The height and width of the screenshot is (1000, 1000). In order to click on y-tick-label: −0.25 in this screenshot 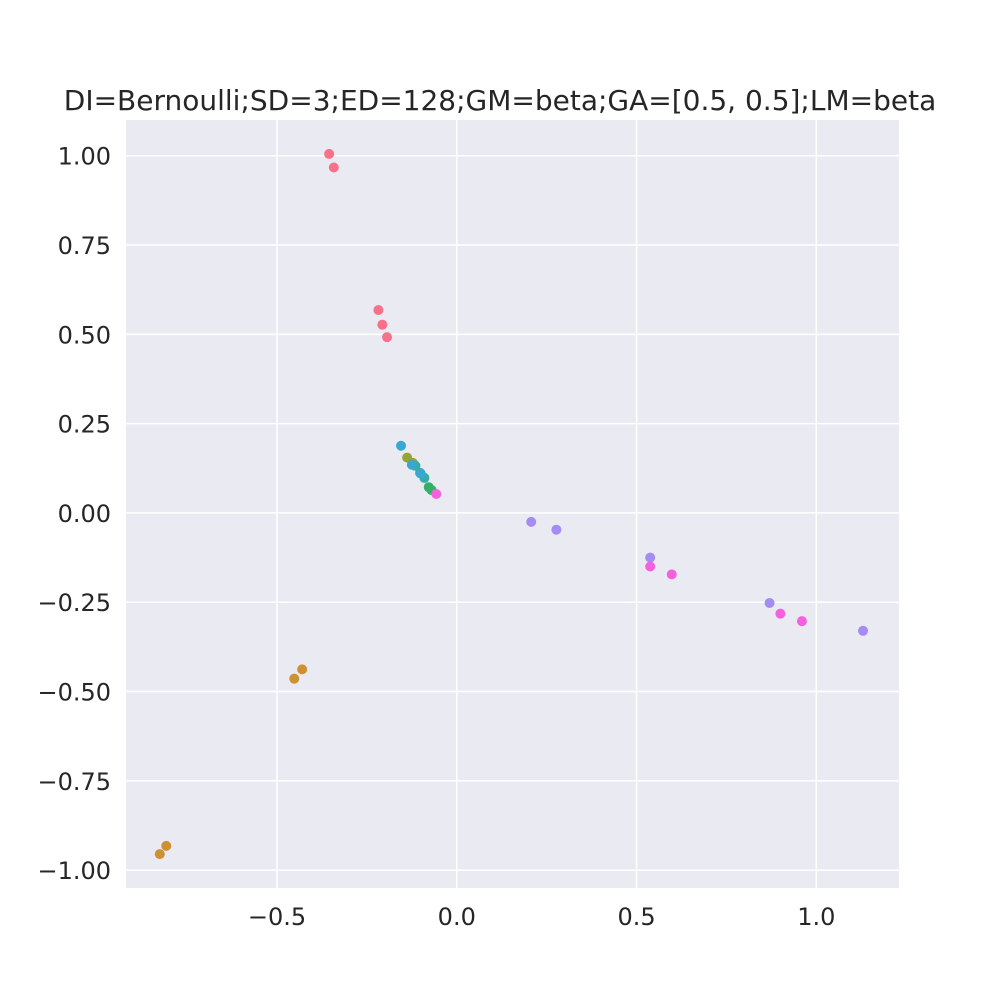, I will do `click(74, 603)`.